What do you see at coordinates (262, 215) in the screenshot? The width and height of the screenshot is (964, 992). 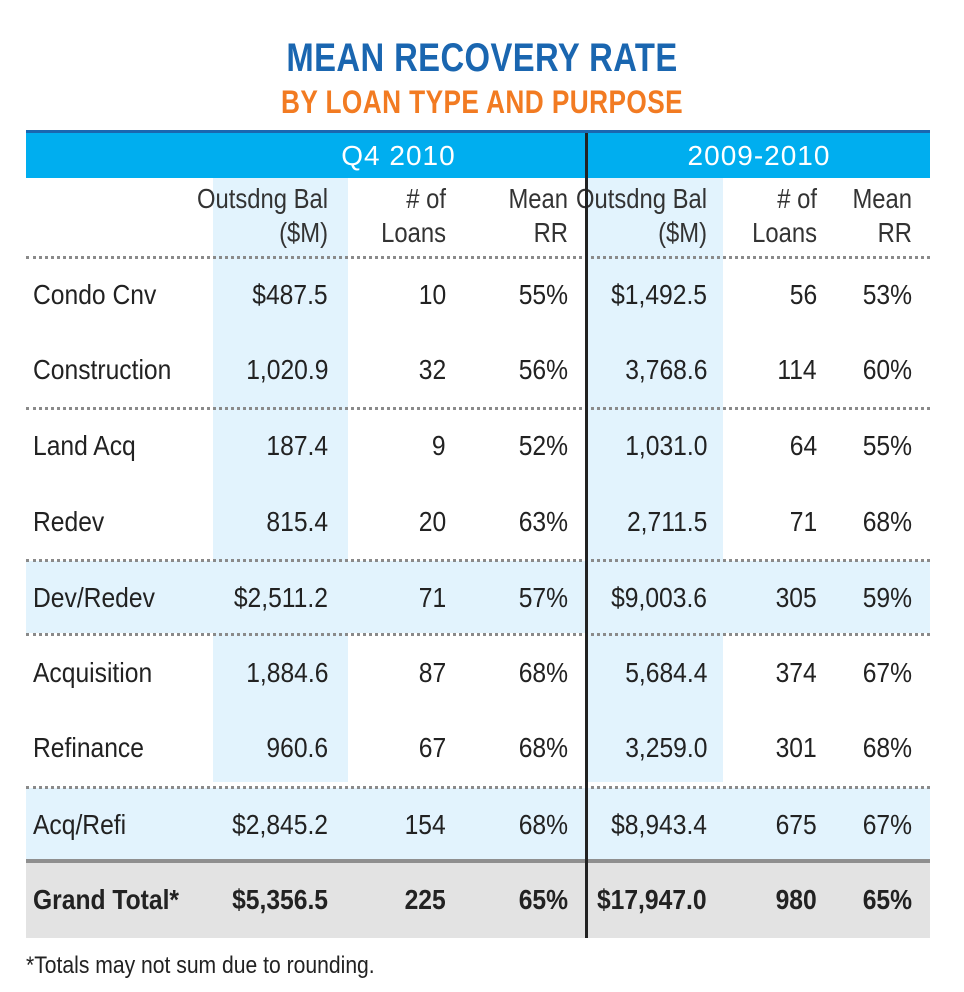 I see `column-header-q4-balance: Outsdng Bal ($M)` at bounding box center [262, 215].